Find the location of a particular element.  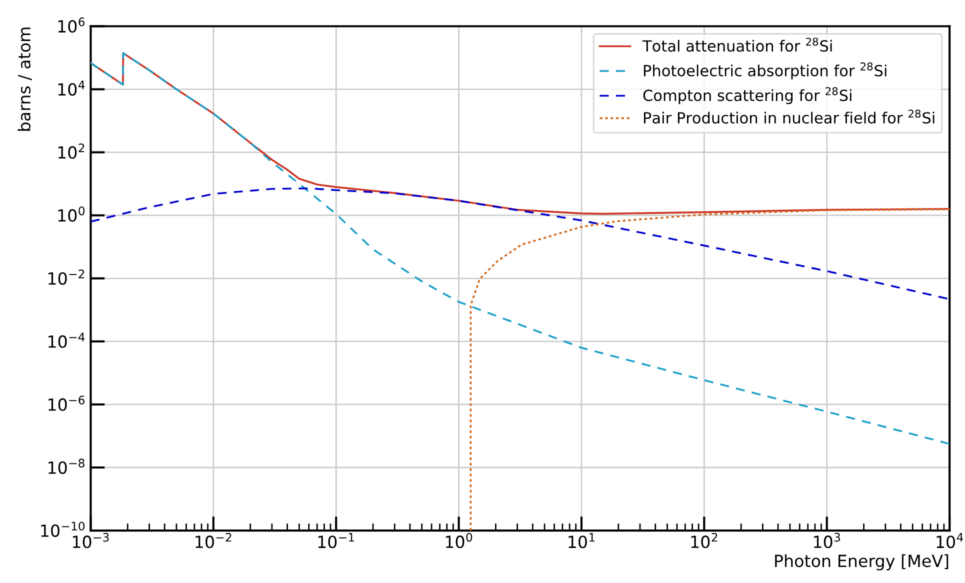

x-tick-label: 10$^{1}$ is located at coordinates (581, 540).